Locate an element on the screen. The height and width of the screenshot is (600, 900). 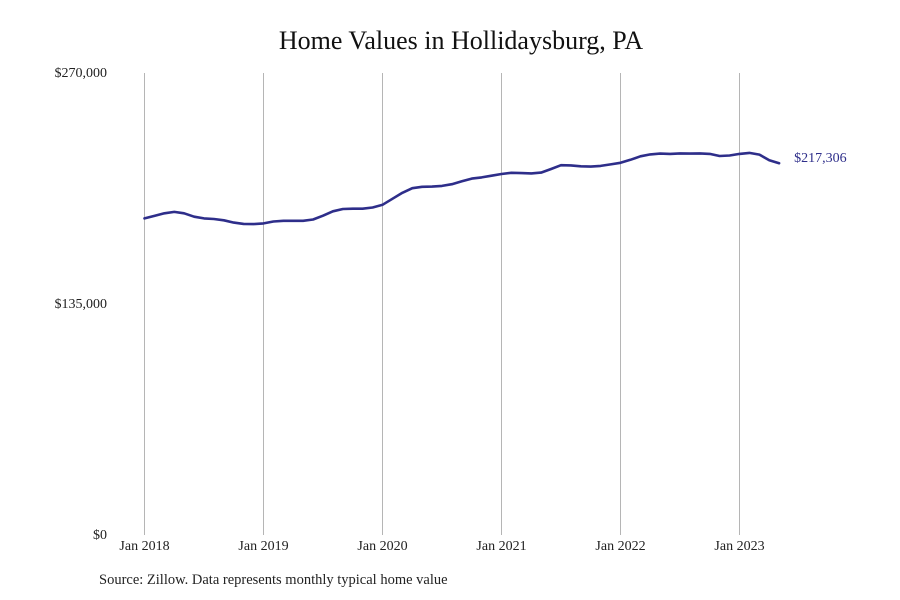
chart-title: Home Values in Hollidaysburg, PA is located at coordinates (461, 40).